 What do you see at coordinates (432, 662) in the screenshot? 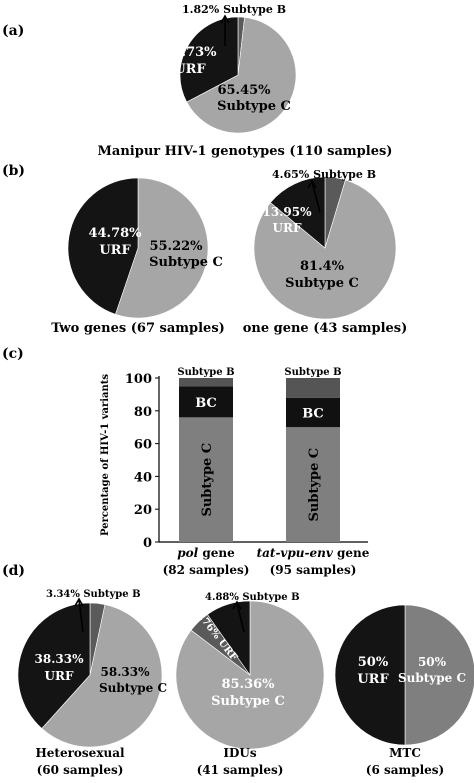
I see `pie-d3-subtype-c-value: 50%` at bounding box center [432, 662].